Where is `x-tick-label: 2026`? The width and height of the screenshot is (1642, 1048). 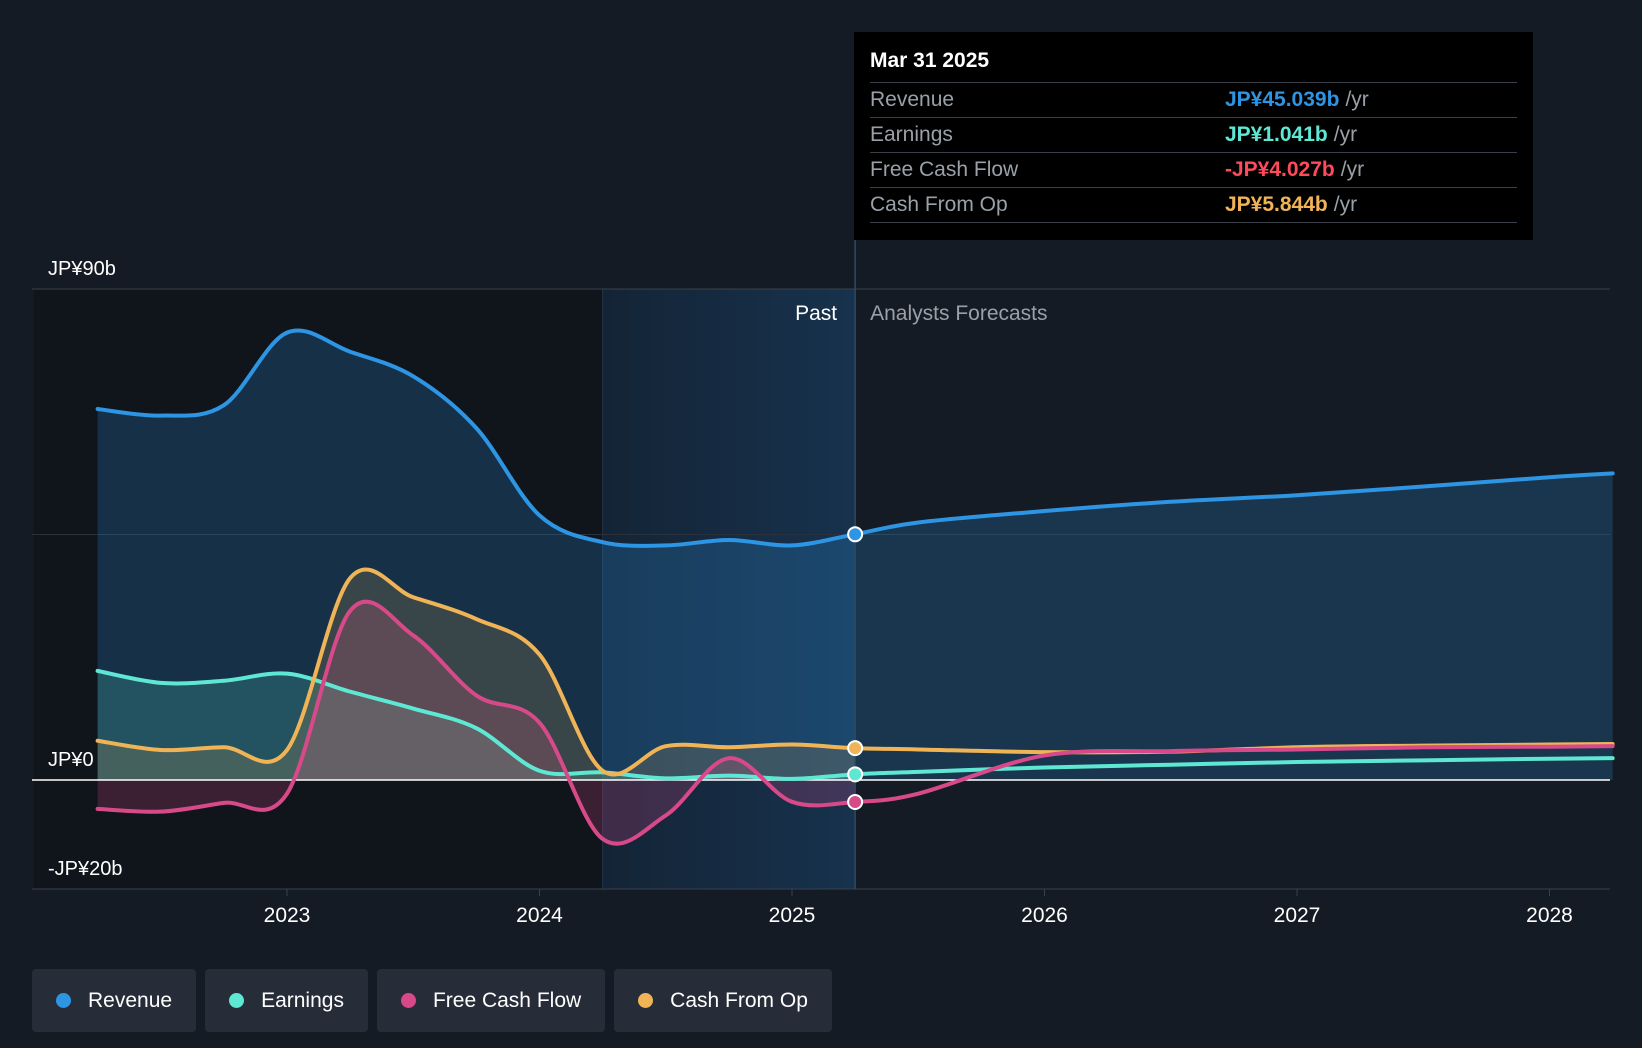 x-tick-label: 2026 is located at coordinates (1044, 915).